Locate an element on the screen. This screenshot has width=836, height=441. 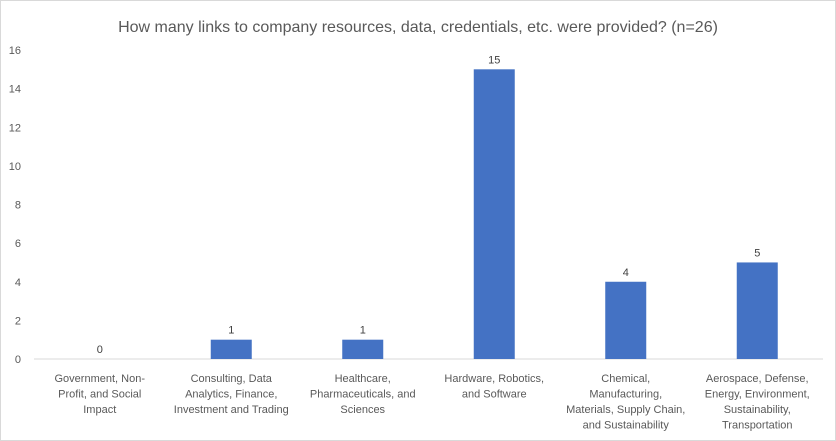
data-label: 5 is located at coordinates (757, 253).